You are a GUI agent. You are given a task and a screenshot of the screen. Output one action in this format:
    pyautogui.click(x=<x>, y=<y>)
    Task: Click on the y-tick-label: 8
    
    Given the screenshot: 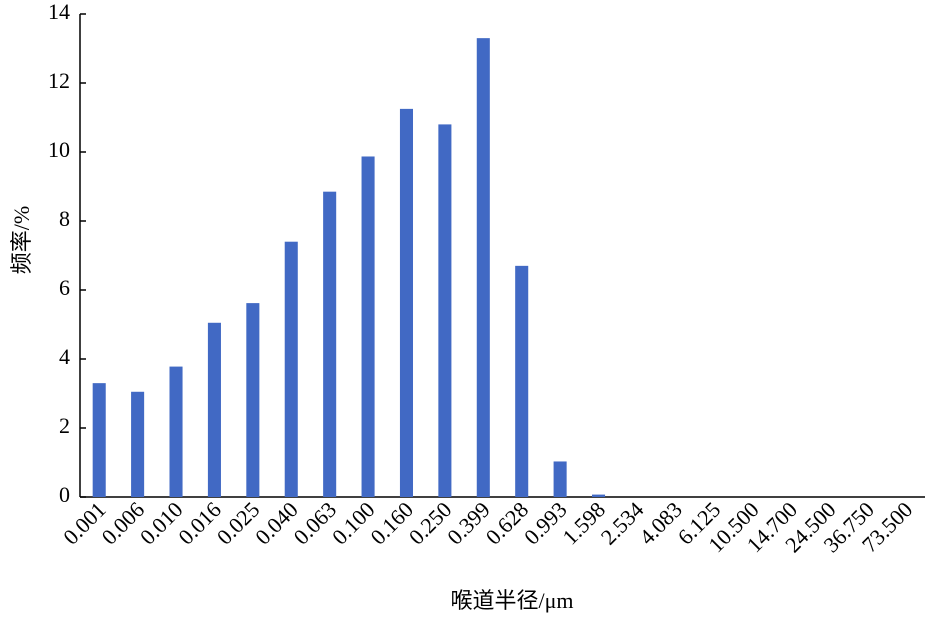 What is the action you would take?
    pyautogui.click(x=64, y=218)
    